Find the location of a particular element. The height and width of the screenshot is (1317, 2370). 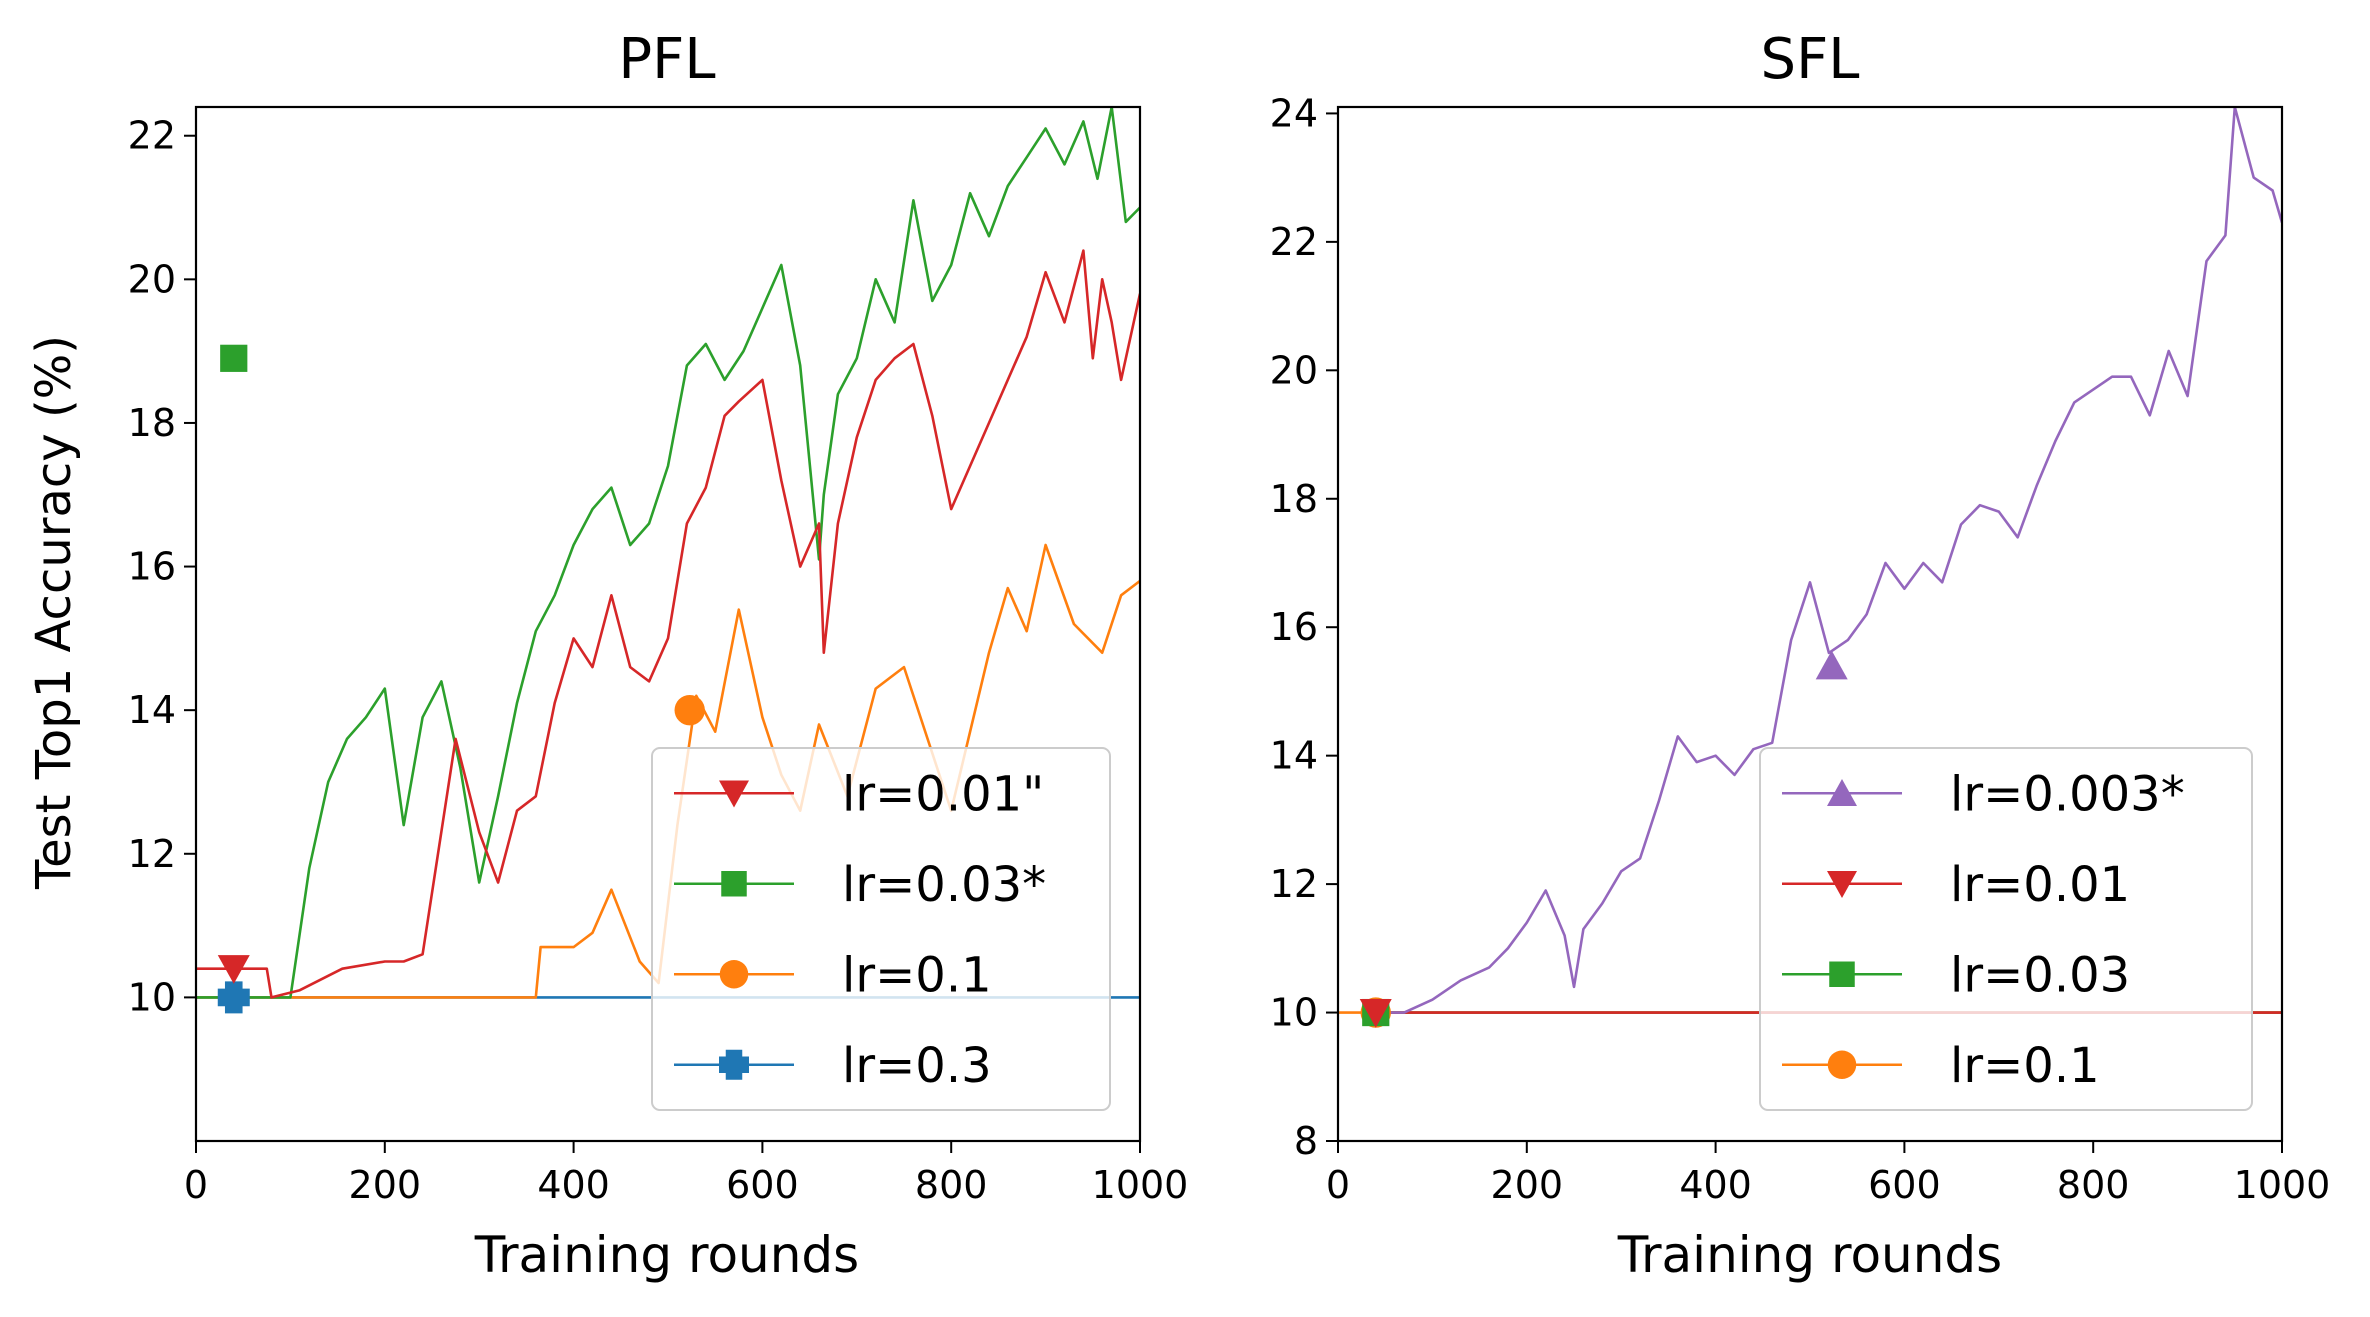

y-tick-label: 8 is located at coordinates (1306, 1141).